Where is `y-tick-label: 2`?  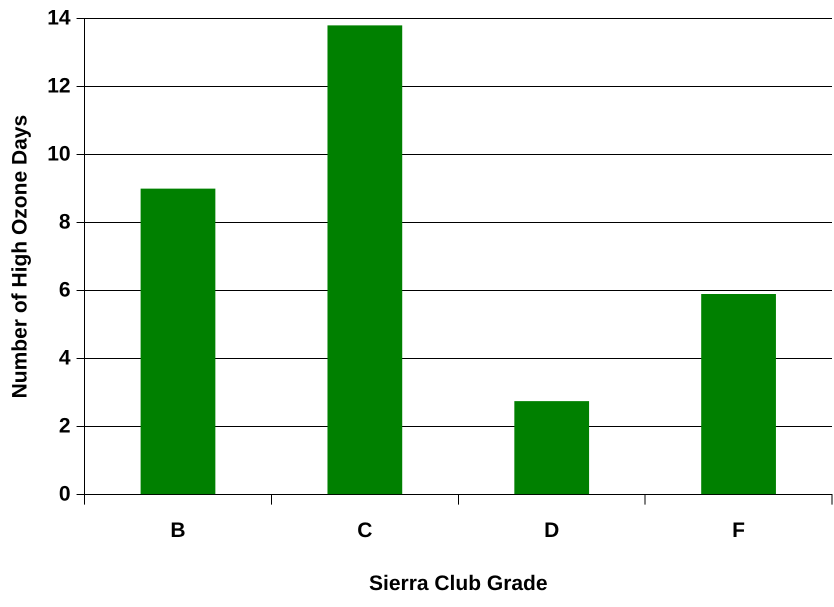
y-tick-label: 2 is located at coordinates (64, 426).